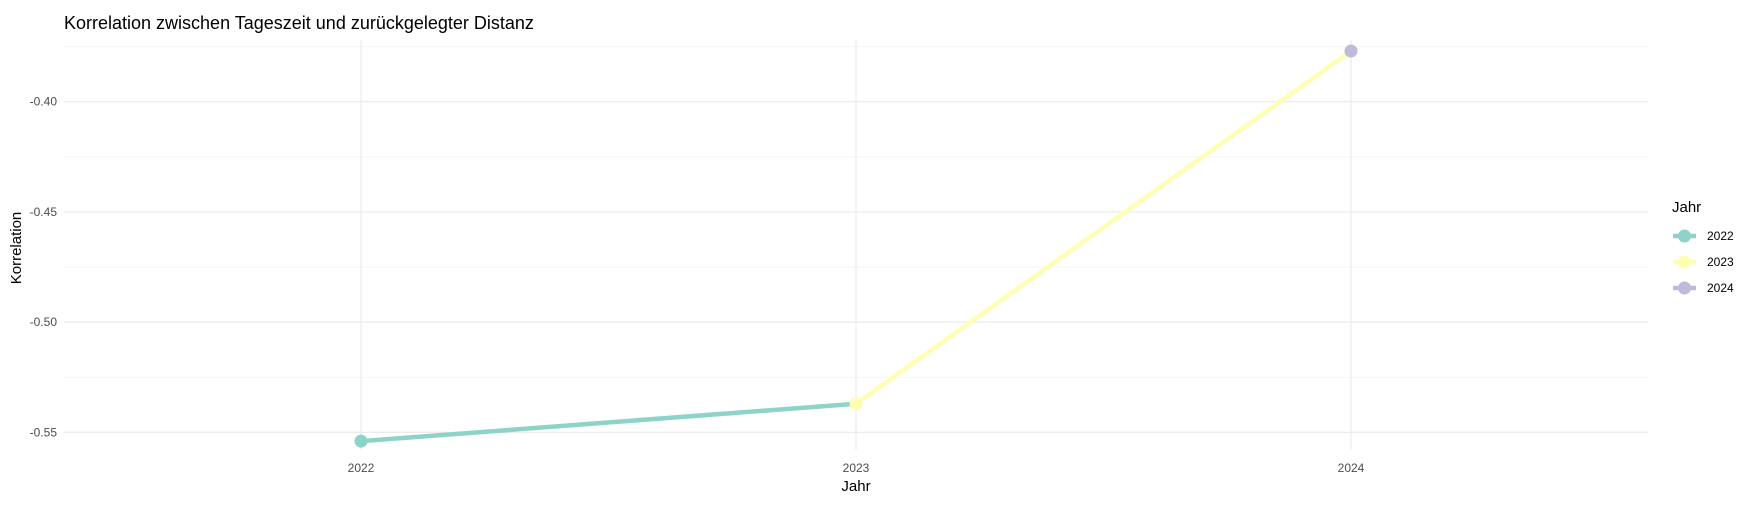  Describe the element at coordinates (1351, 468) in the screenshot. I see `x-tick-label: 2024` at that location.